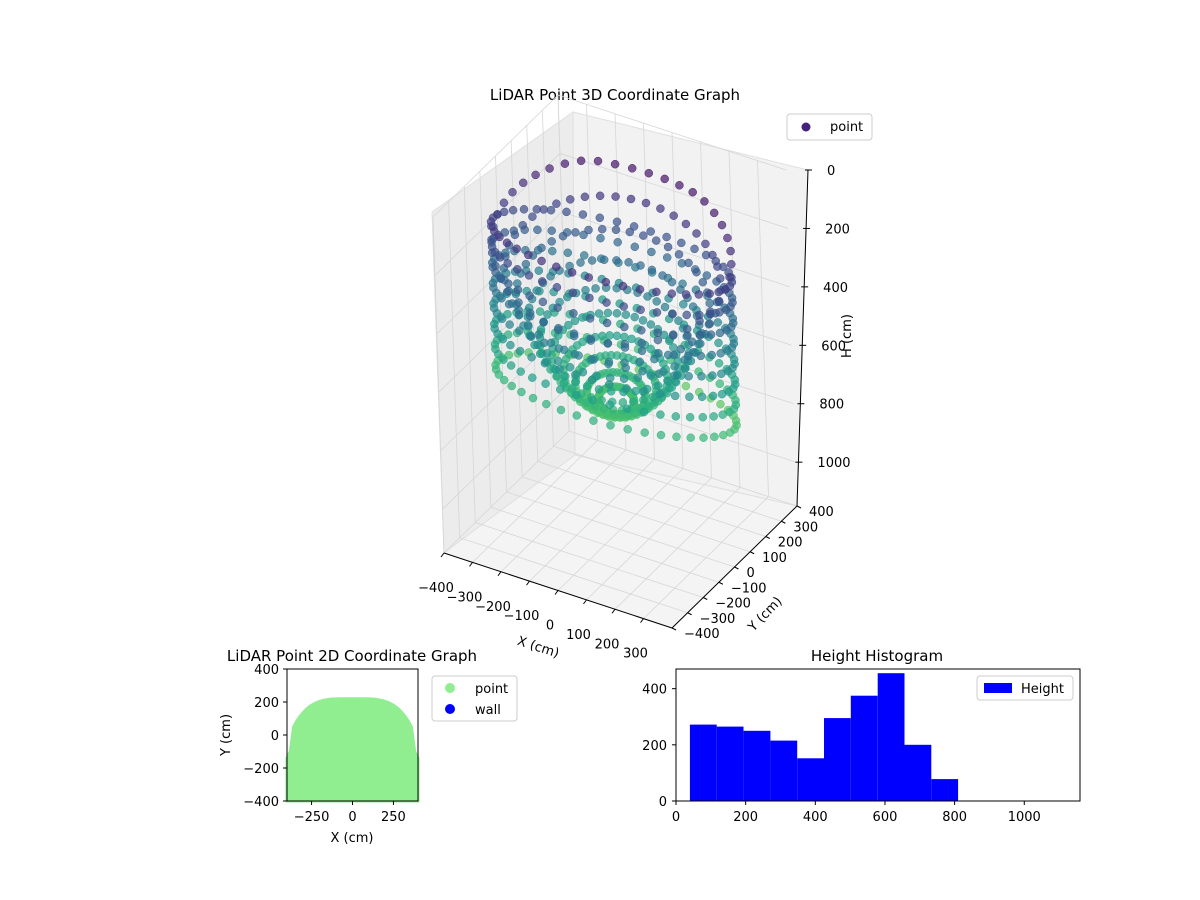 Image resolution: width=1200 pixels, height=900 pixels. I want to click on legend-hist-swatch, so click(998, 688).